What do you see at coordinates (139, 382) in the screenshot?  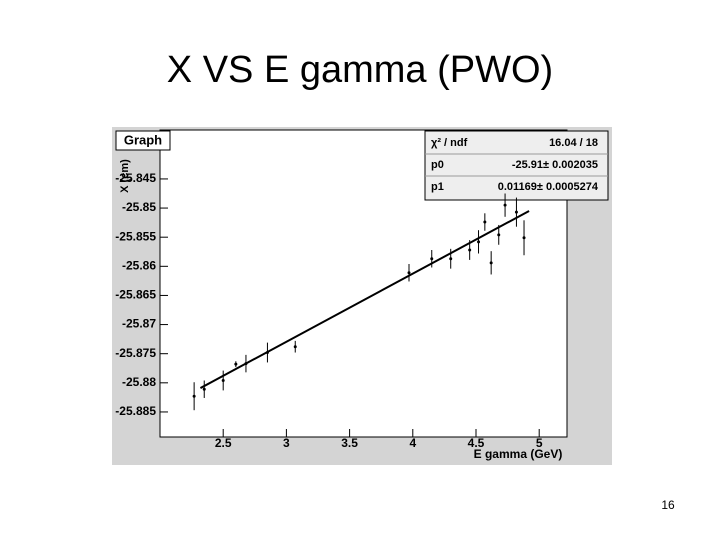 I see `y-tick-label: -25.88` at bounding box center [139, 382].